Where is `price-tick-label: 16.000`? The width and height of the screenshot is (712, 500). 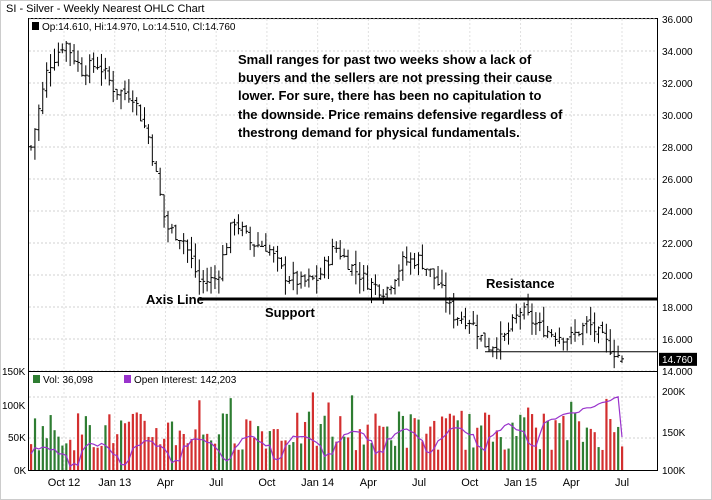 price-tick-label: 16.000 is located at coordinates (677, 340).